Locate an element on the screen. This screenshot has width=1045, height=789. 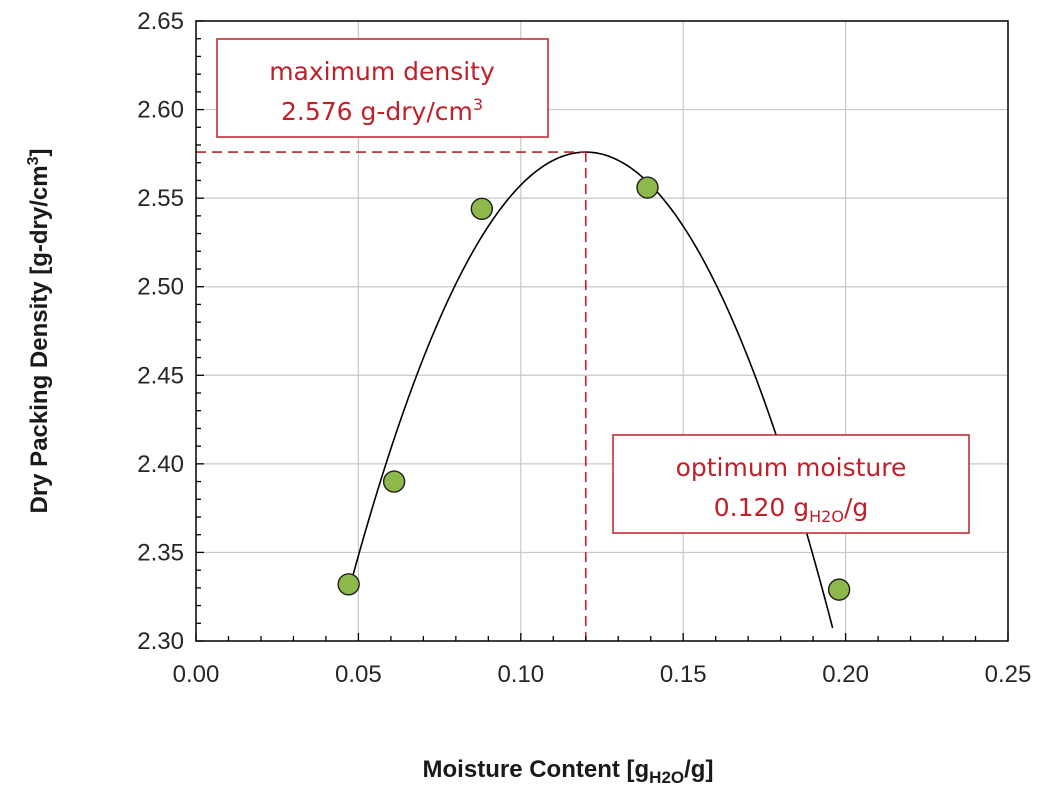
y-tick-label: 2.35 is located at coordinates (160, 552).